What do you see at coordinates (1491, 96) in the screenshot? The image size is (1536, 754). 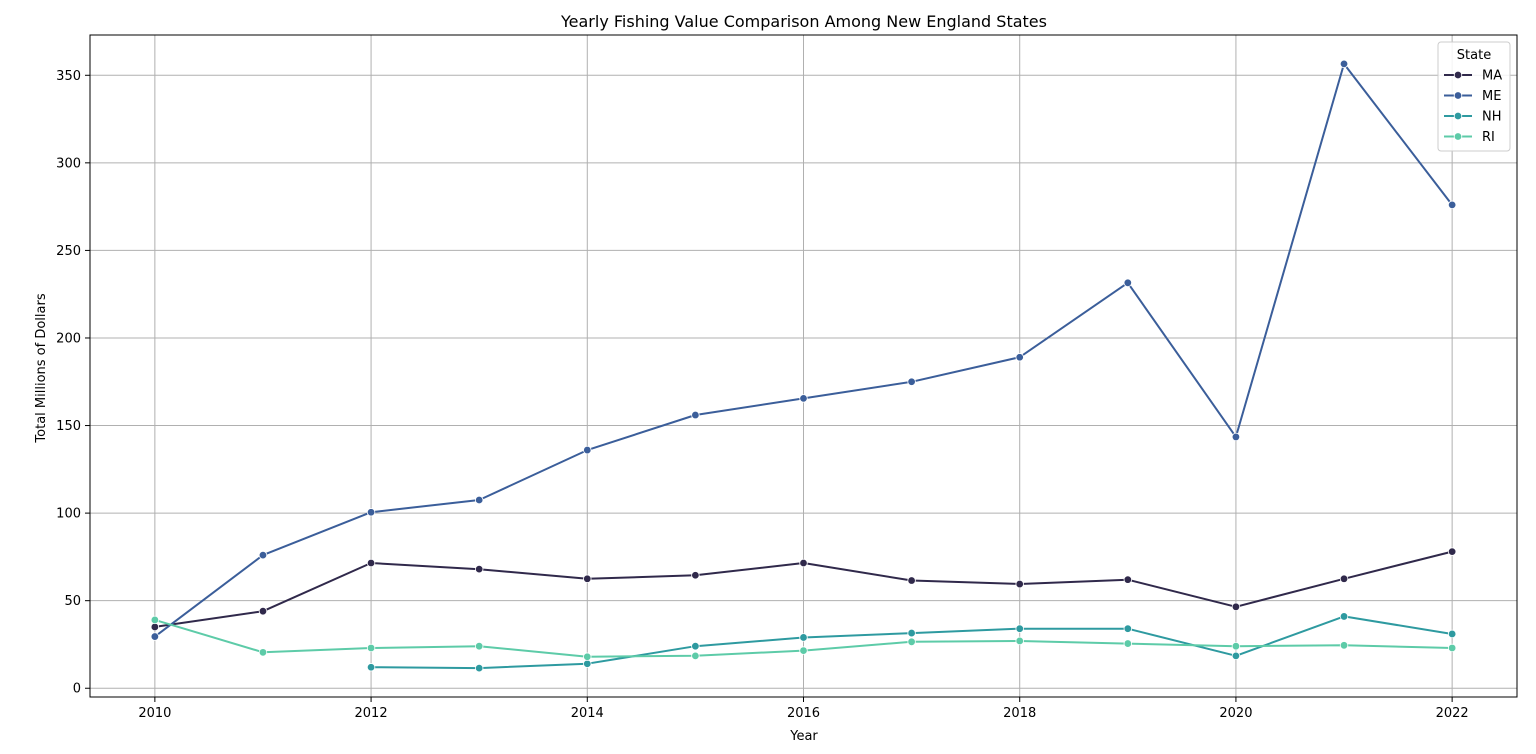 I see `legend-label-me: ME` at bounding box center [1491, 96].